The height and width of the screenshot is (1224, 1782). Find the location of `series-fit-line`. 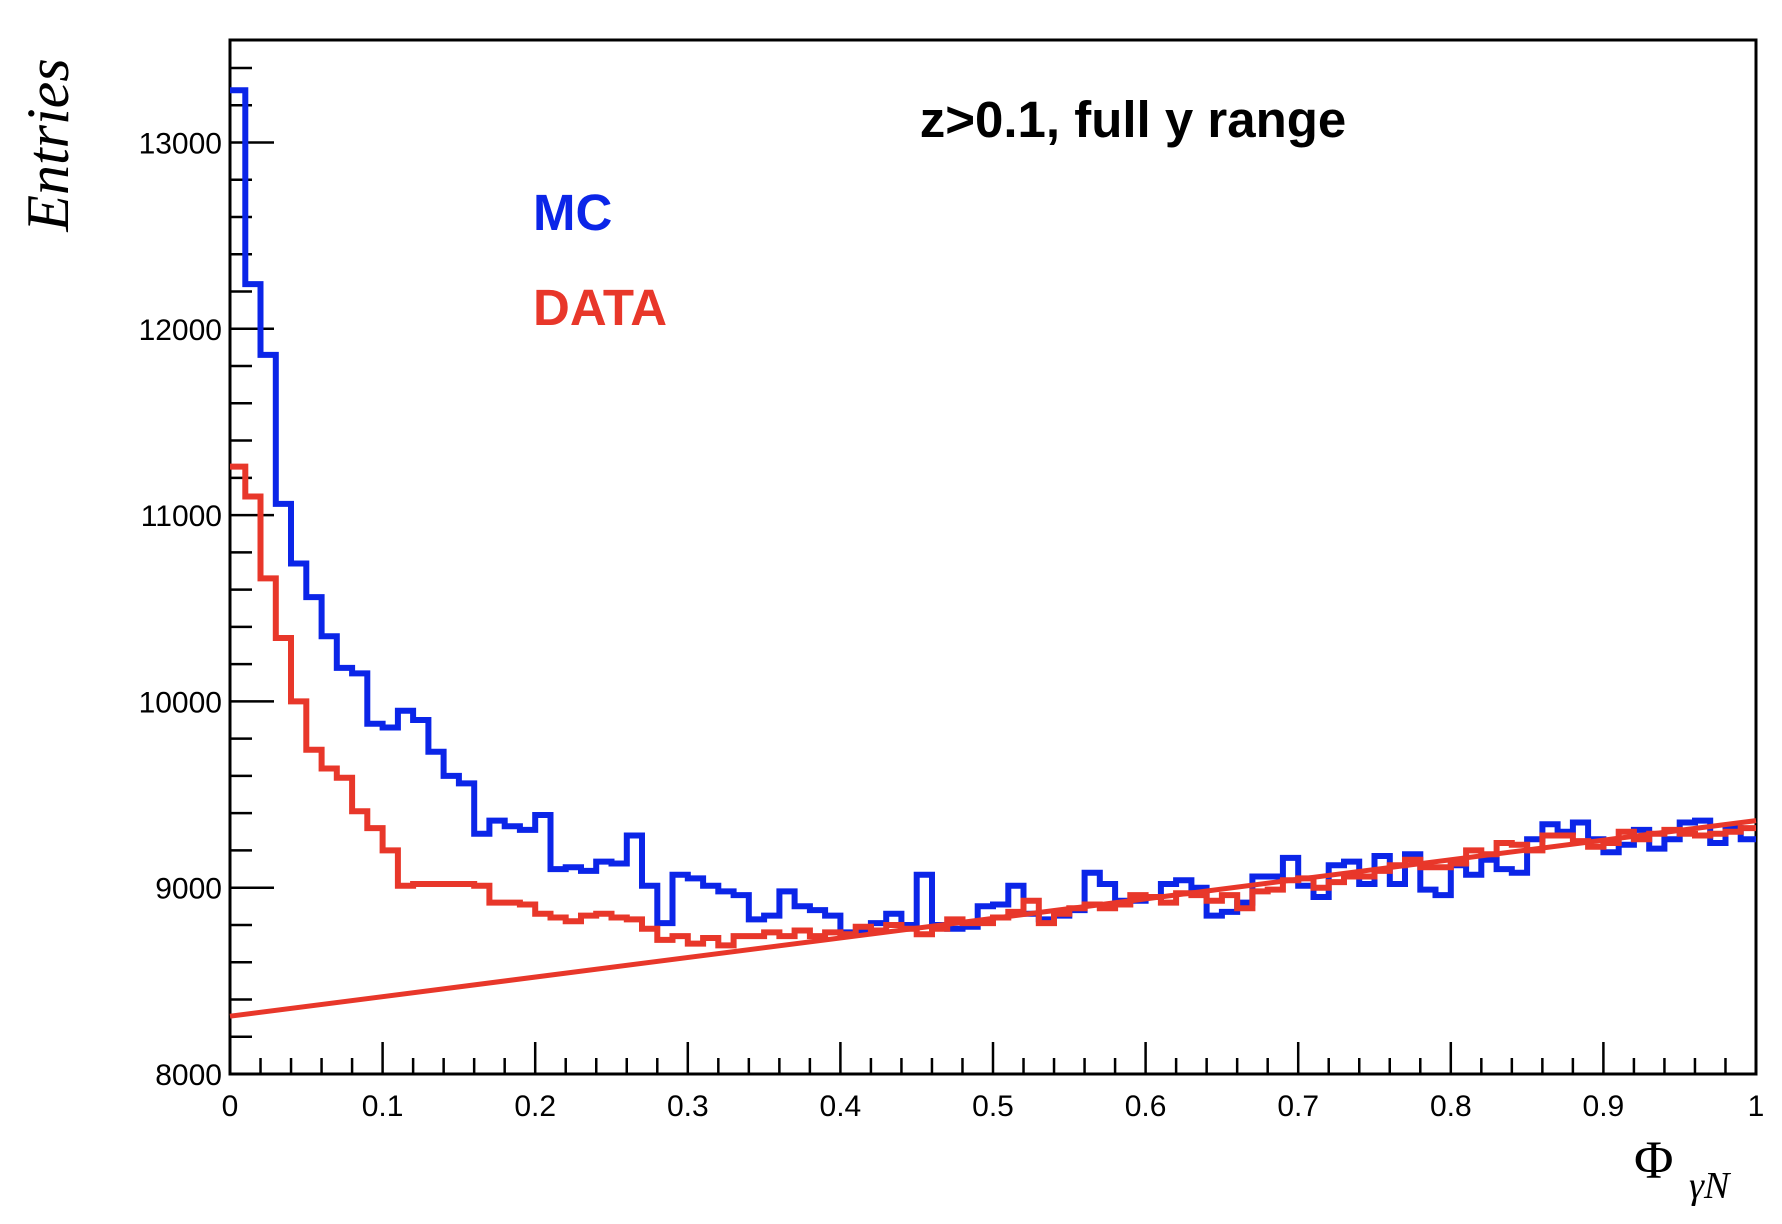

series-fit-line is located at coordinates (993, 918).